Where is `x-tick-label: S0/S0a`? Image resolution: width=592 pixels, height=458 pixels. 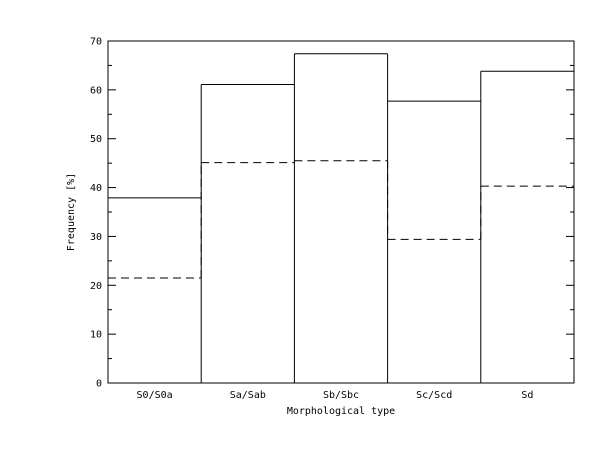 x-tick-label: S0/S0a is located at coordinates (155, 395).